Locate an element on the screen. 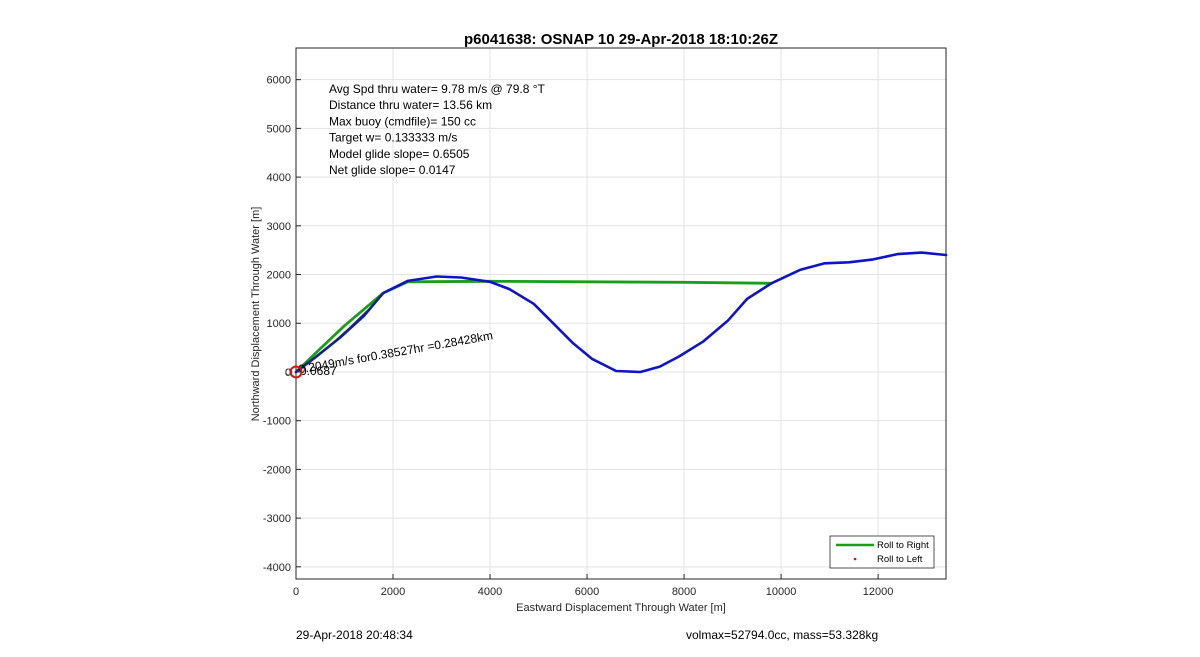 The height and width of the screenshot is (657, 1200). x-tick-label: 12000 is located at coordinates (878, 592).